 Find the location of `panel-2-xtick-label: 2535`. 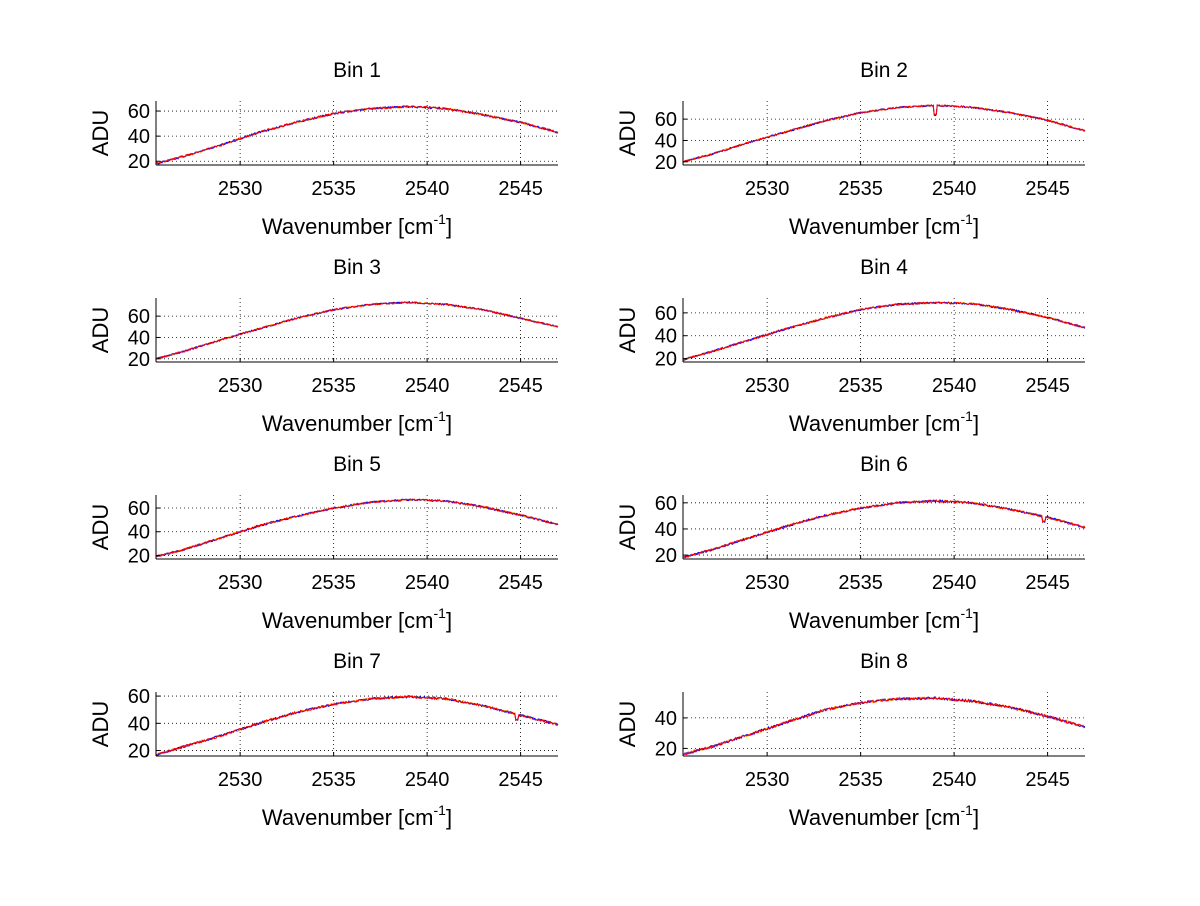

panel-2-xtick-label: 2535 is located at coordinates (860, 189).